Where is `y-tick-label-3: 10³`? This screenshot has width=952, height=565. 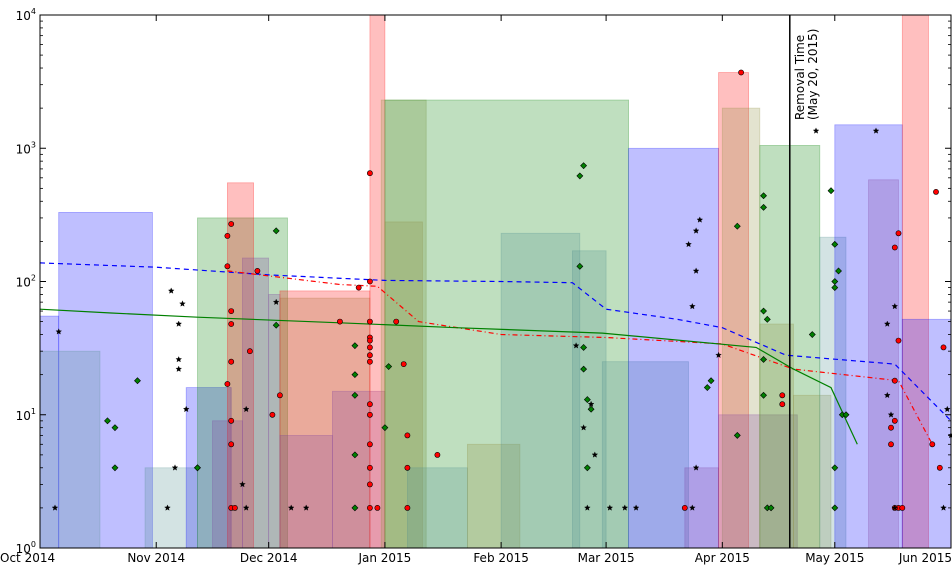
y-tick-label-3: 10³ is located at coordinates (26, 148).